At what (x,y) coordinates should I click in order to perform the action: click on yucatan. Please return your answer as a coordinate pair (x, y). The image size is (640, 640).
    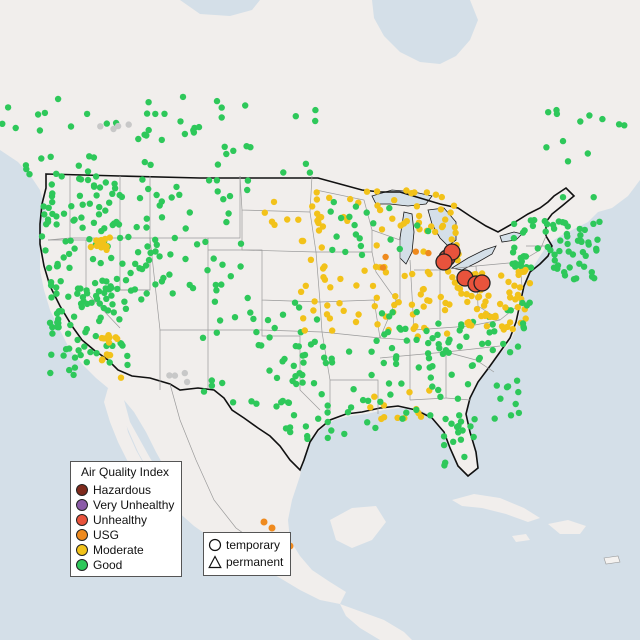
    Looking at the image, I should click on (358, 527).